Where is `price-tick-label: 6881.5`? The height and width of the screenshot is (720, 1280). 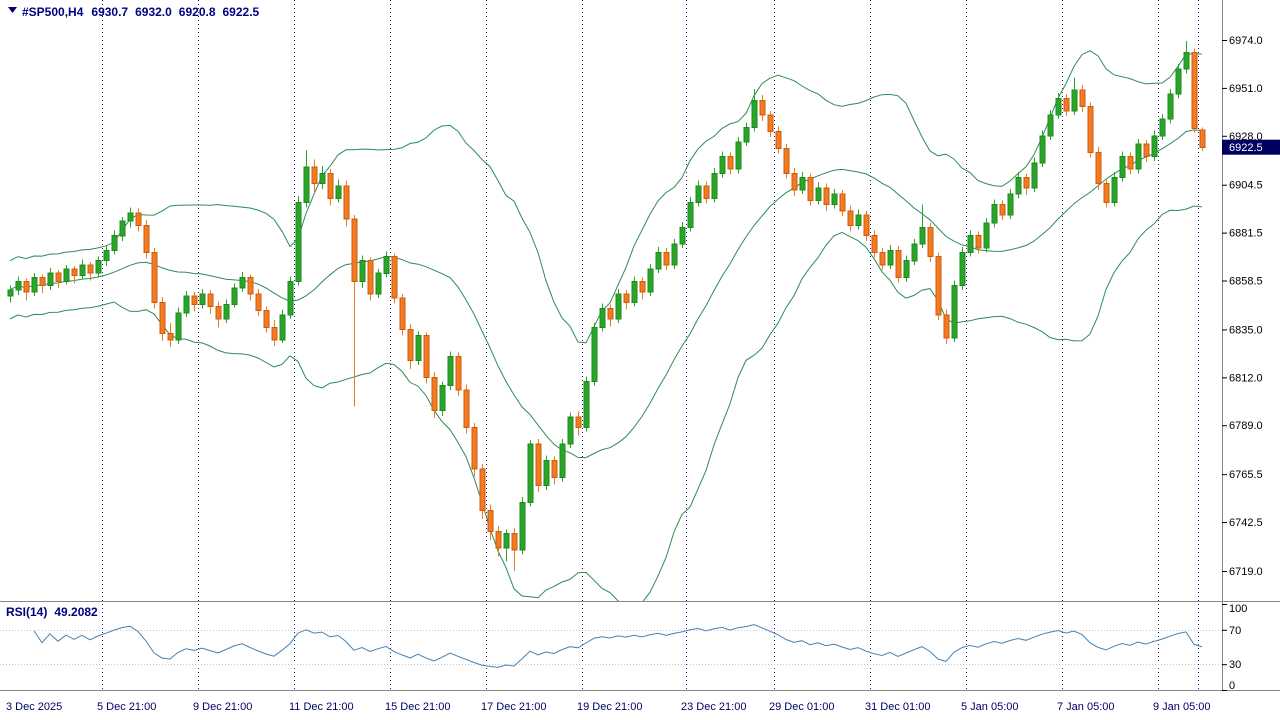
price-tick-label: 6881.5 is located at coordinates (1246, 234).